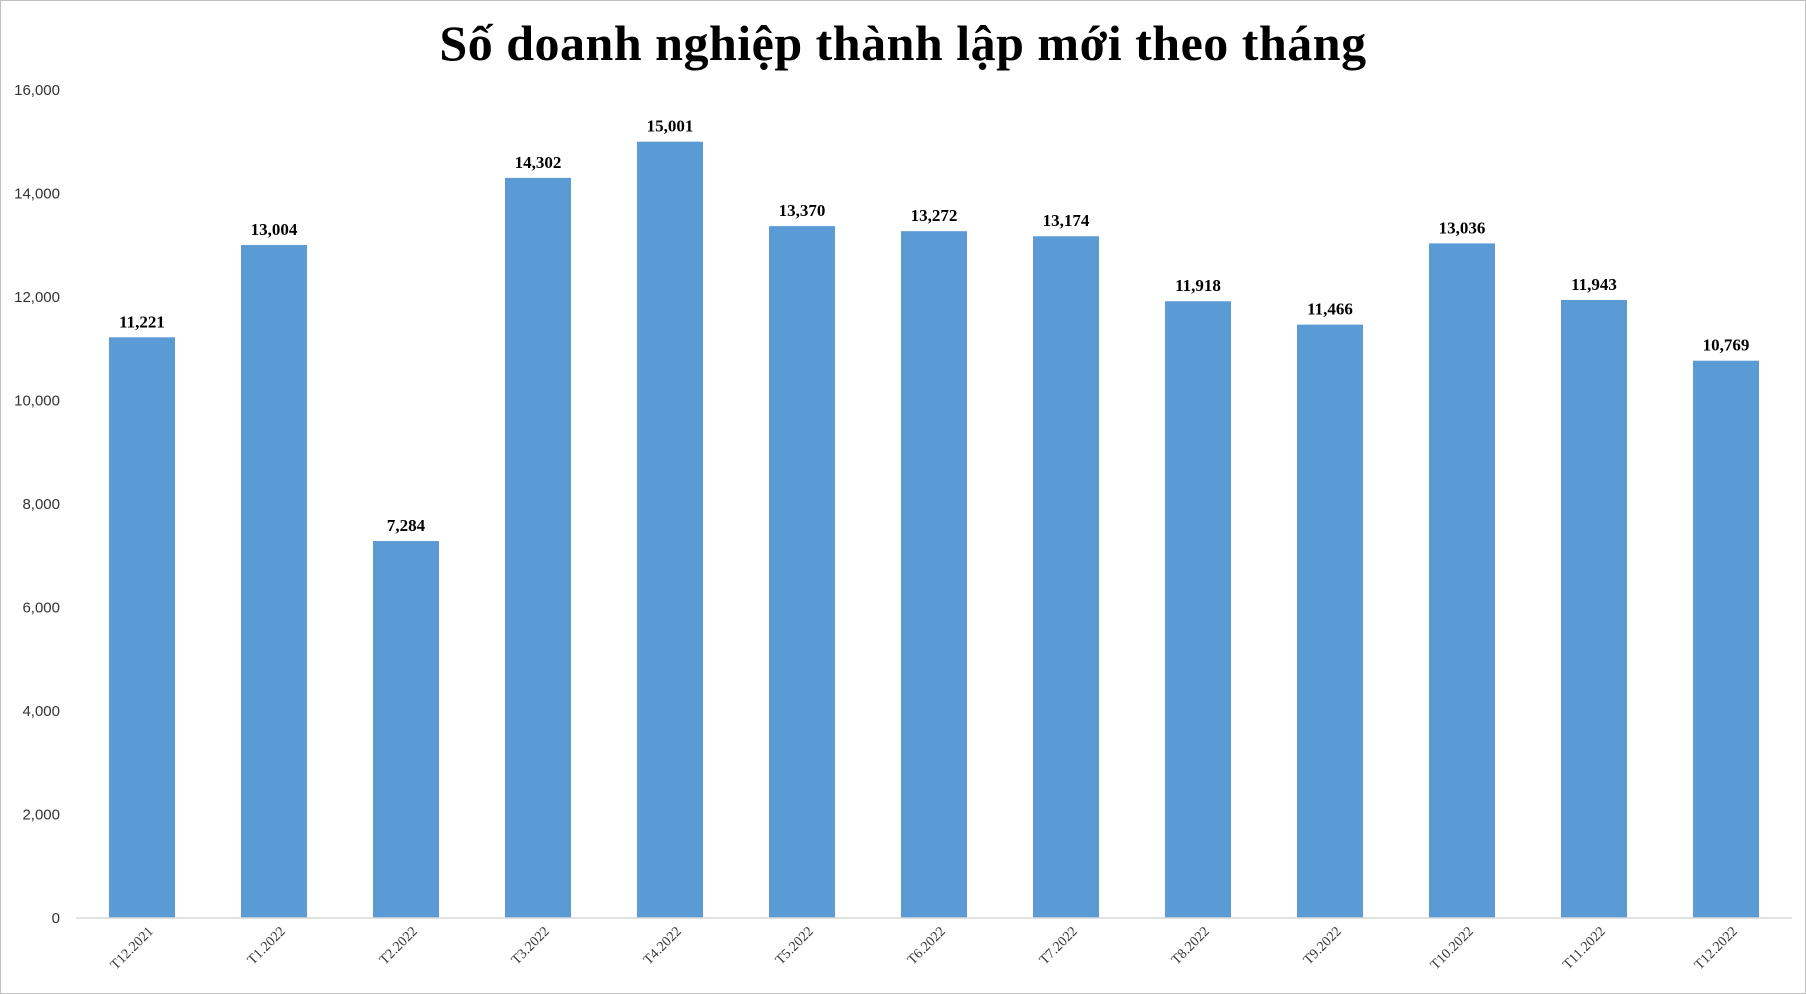 The height and width of the screenshot is (994, 1806). Describe the element at coordinates (37, 90) in the screenshot. I see `y-tick-label: 16,000` at that location.